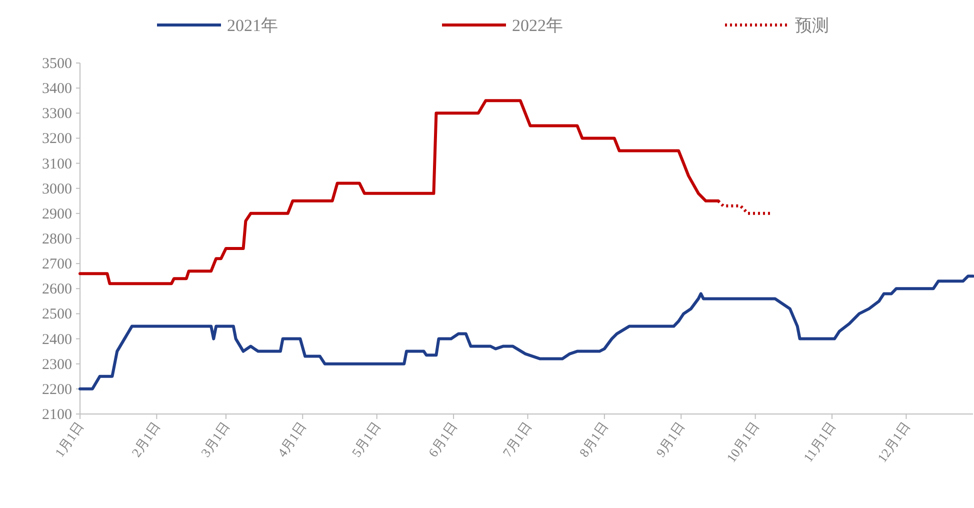 The width and height of the screenshot is (974, 508). I want to click on y-tick-label: 2600, so click(57, 290).